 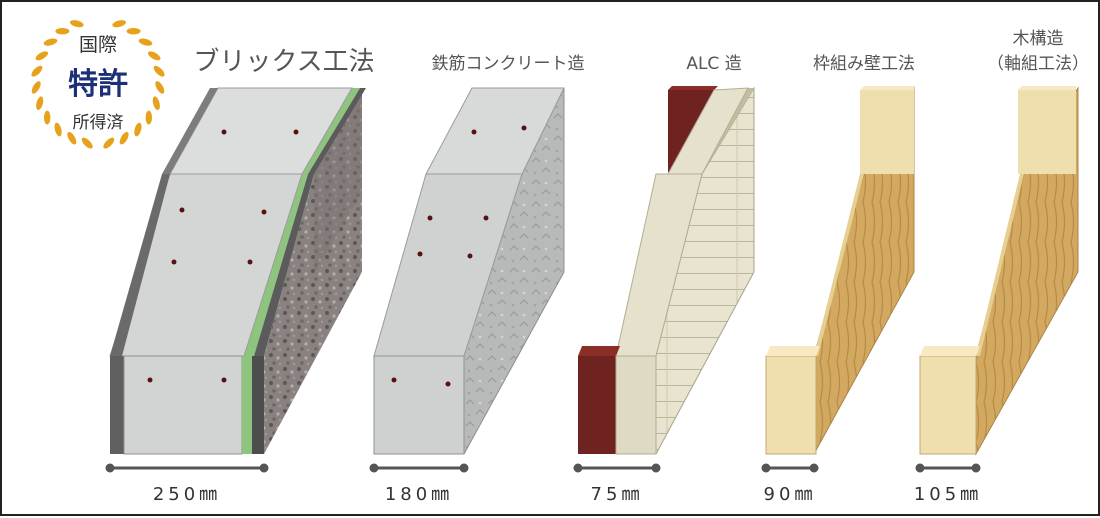 I want to click on wall-wood, so click(x=999, y=271).